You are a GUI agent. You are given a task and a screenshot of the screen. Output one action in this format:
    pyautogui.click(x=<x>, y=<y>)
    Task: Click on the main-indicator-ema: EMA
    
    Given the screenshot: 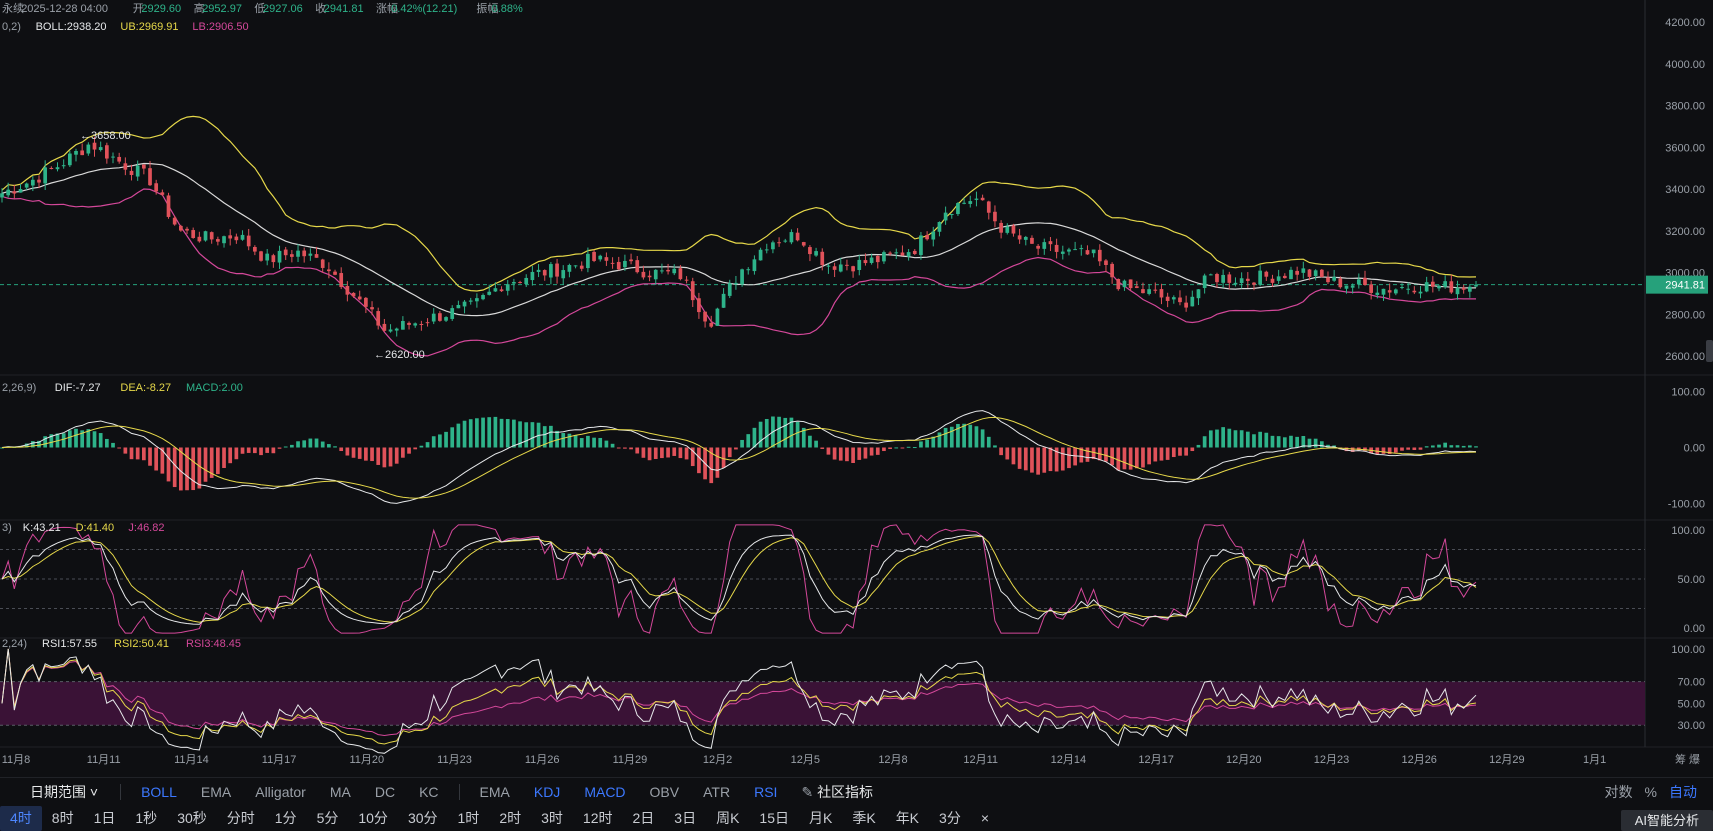 What is the action you would take?
    pyautogui.click(x=216, y=792)
    